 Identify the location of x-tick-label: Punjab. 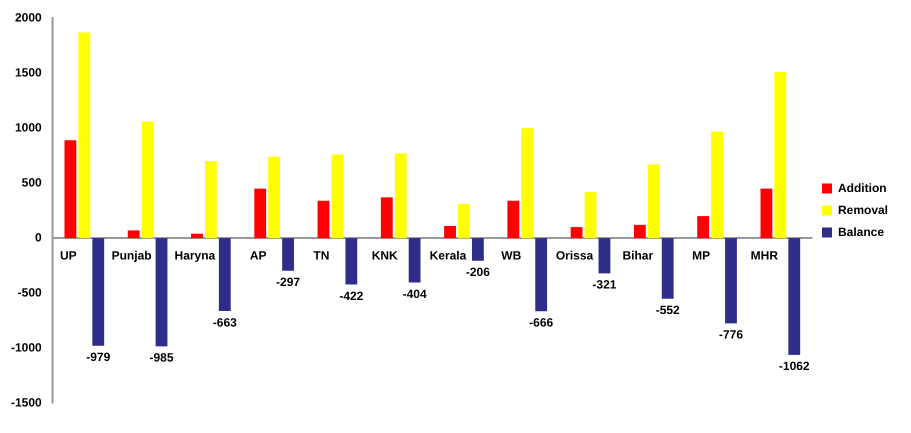
(132, 255).